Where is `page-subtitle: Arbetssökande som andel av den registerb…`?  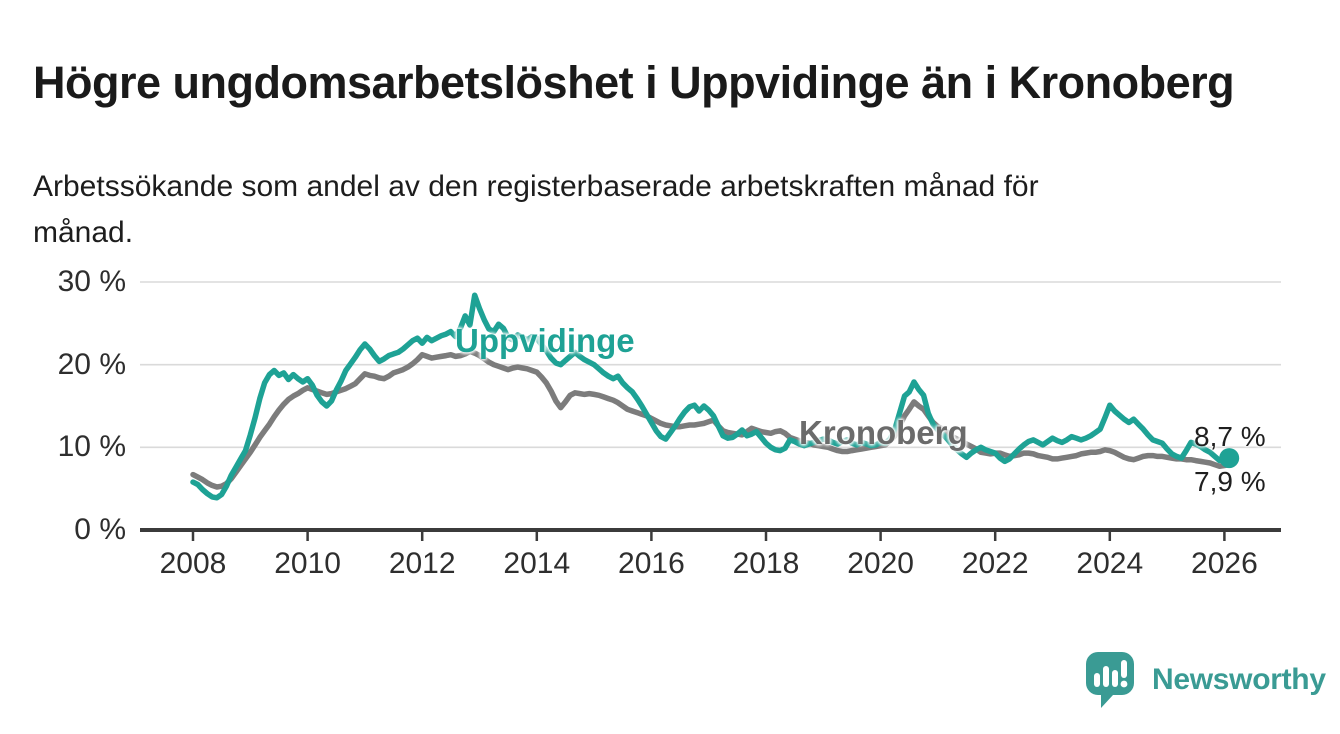
page-subtitle: Arbetssökande som andel av den registerb… is located at coordinates (608, 210).